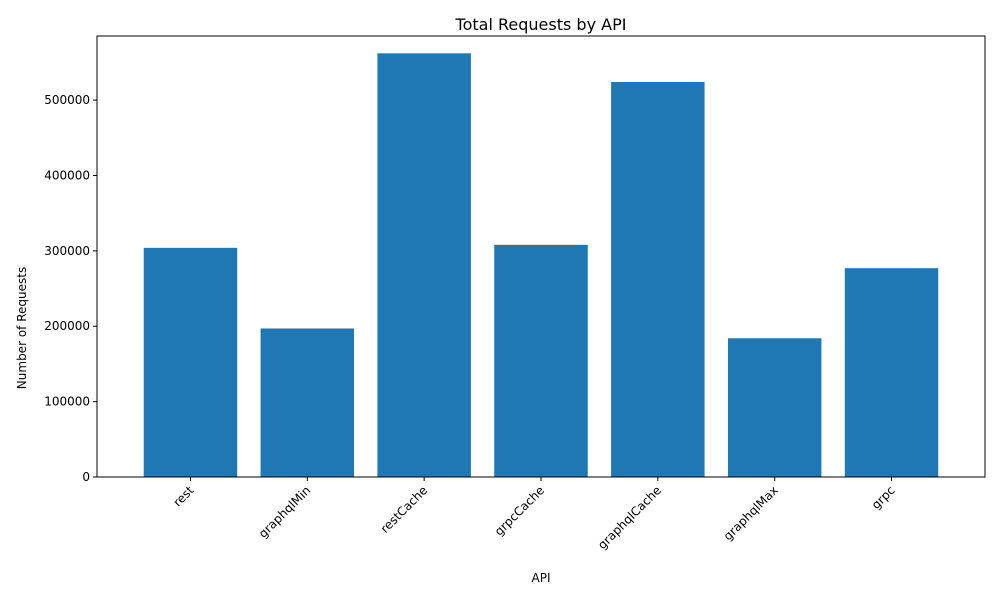 The height and width of the screenshot is (604, 1000). What do you see at coordinates (891, 372) in the screenshot?
I see `bar-grpc` at bounding box center [891, 372].